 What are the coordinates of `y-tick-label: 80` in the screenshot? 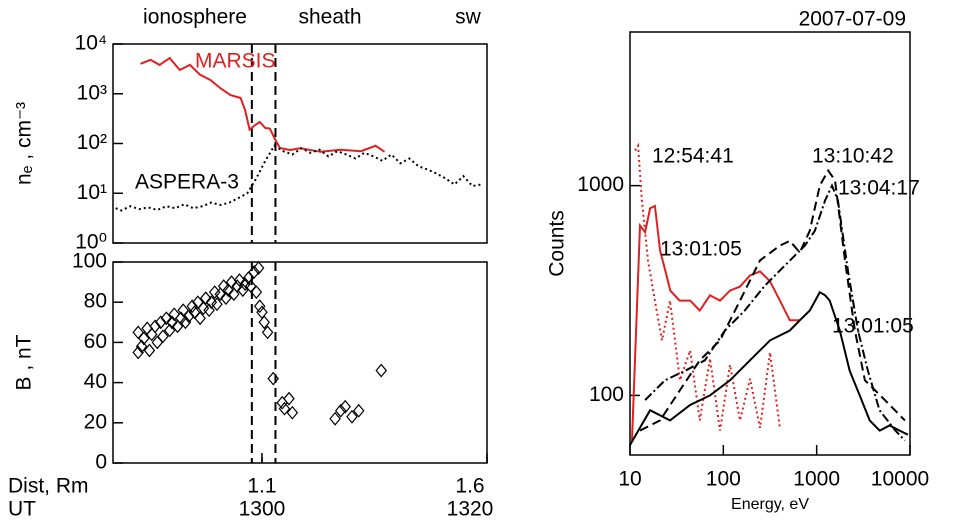 It's located at (95, 301).